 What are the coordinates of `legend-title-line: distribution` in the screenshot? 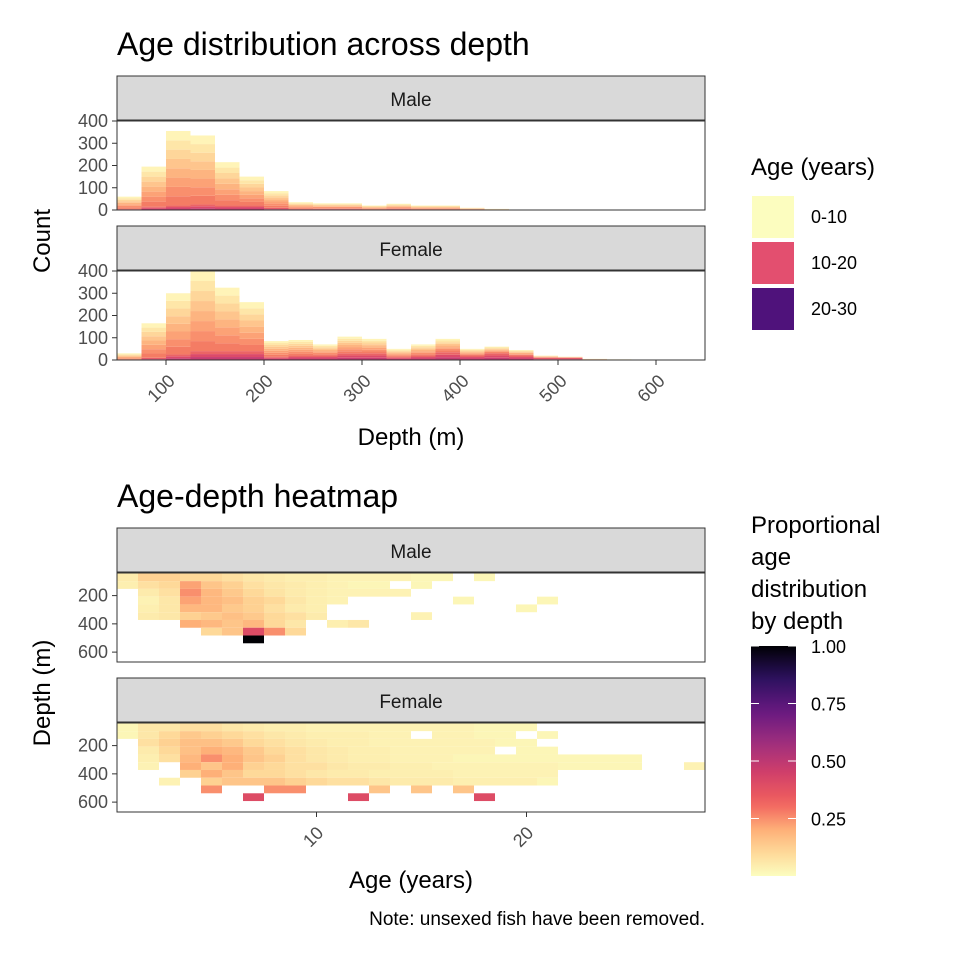 It's located at (809, 589).